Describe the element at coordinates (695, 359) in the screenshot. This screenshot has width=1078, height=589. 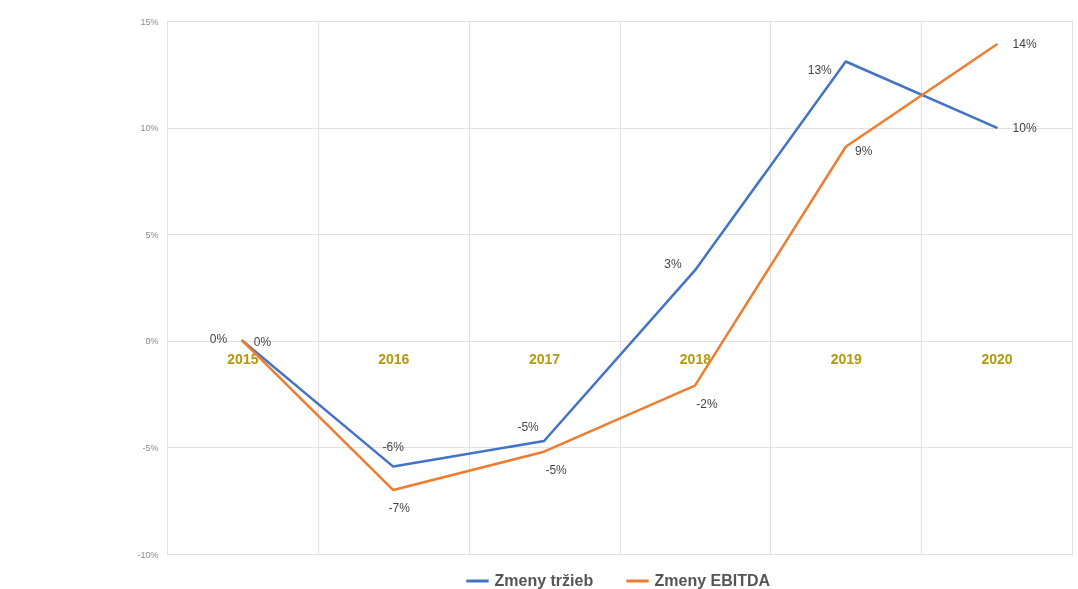
I see `x-tick-label: 2018` at that location.